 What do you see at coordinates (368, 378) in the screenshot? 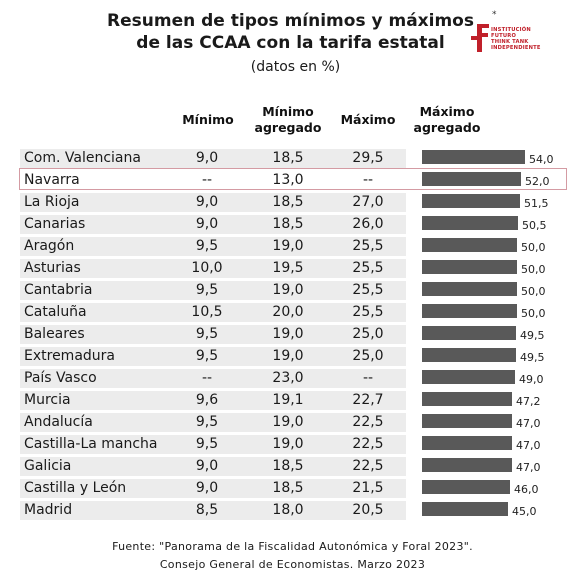
I see `cell-maximo: --` at bounding box center [368, 378].